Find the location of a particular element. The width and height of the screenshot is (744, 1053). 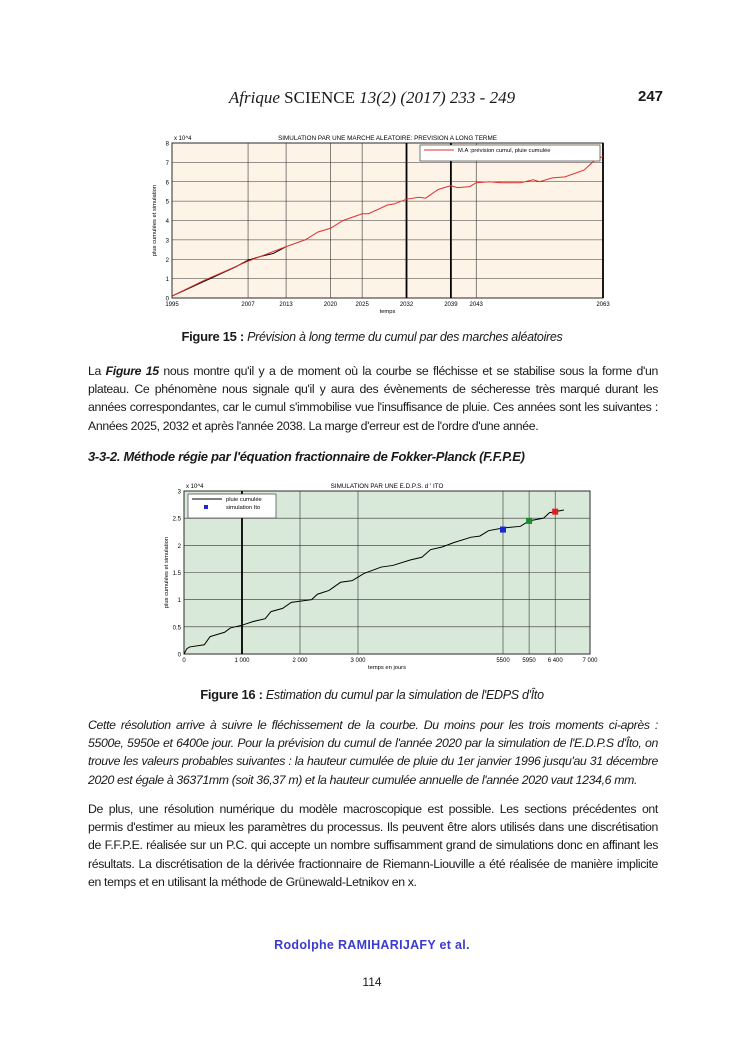

legend-entry: M.A :prévision cumul, pluie cumulée is located at coordinates (504, 151).